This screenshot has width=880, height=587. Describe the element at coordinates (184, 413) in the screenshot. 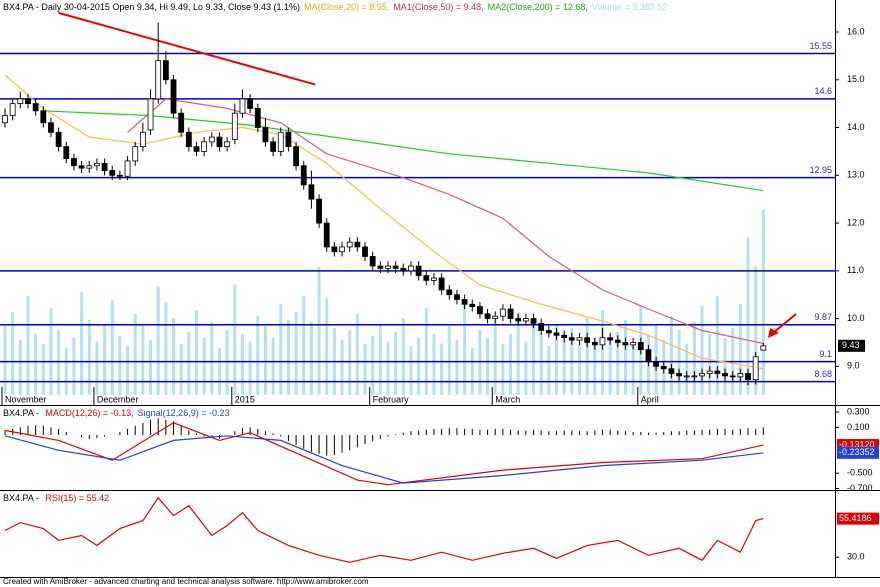

I see `header-segment: Signal(12,26,9) = -0.23` at that location.